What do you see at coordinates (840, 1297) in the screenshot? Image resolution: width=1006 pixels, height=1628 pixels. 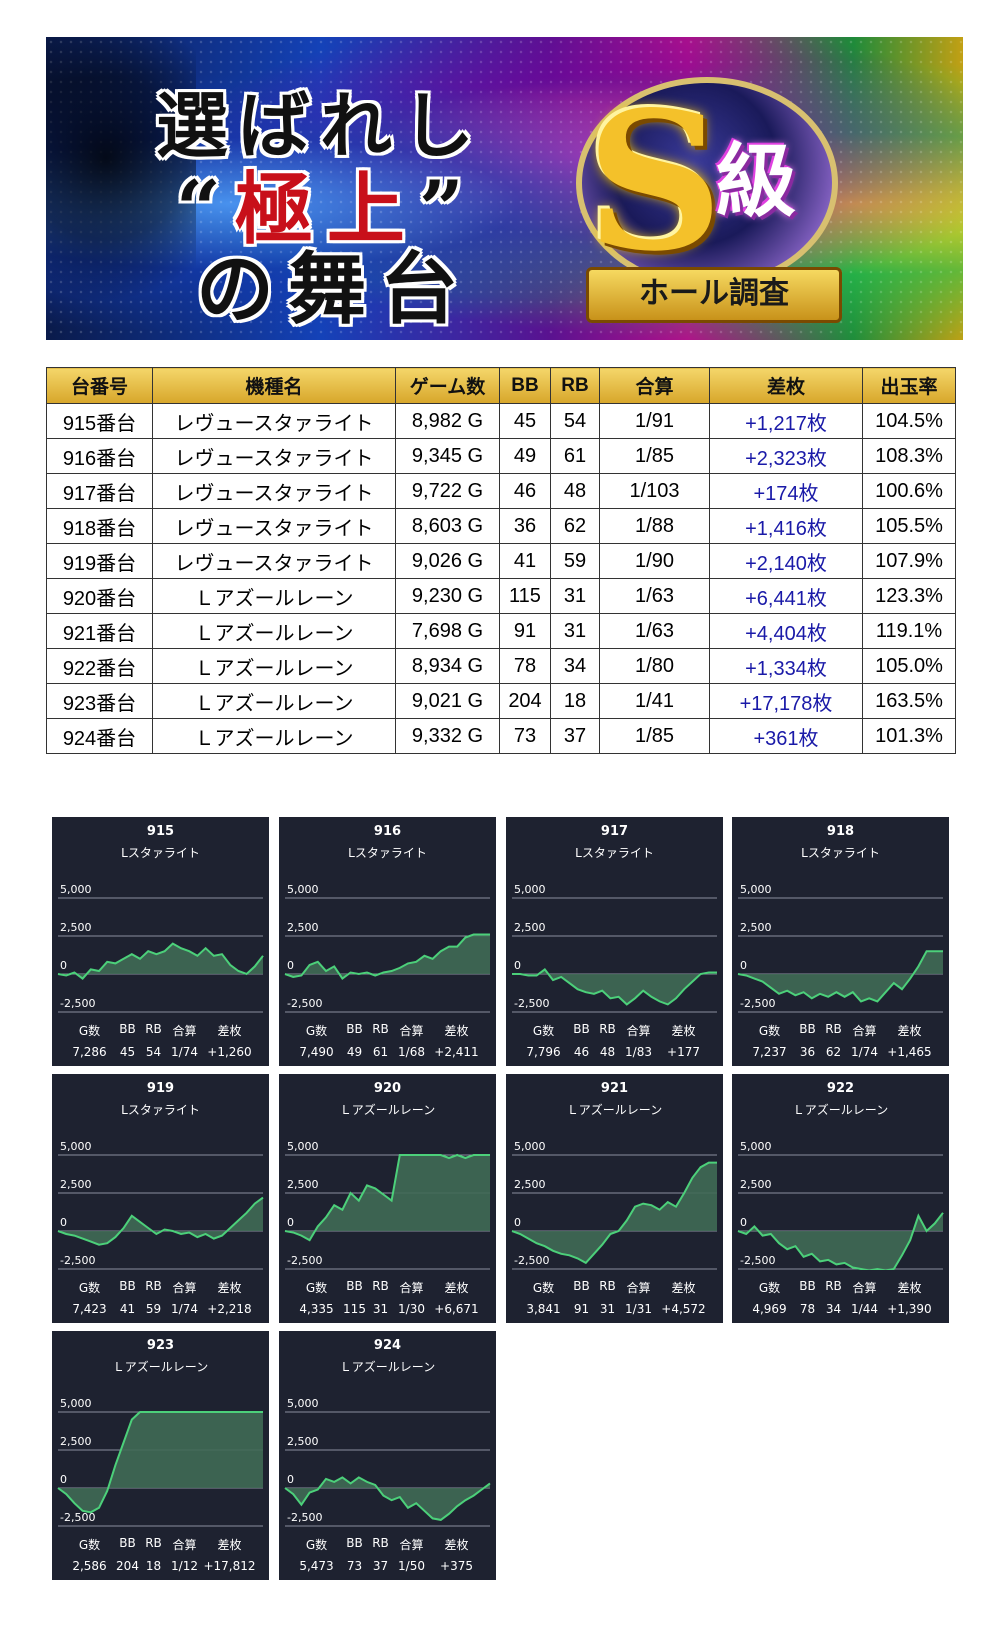 I see `panel-stats: G数 BB RB 合算 差枚 4,969 78 34 1/44 +1,390` at bounding box center [840, 1297].